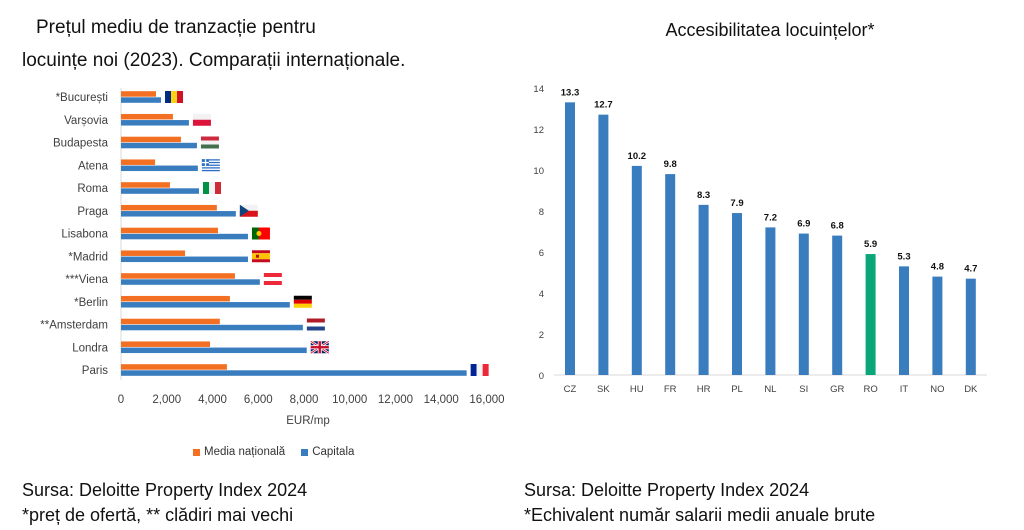  I want to click on legend-item-national: Media națională, so click(239, 452).